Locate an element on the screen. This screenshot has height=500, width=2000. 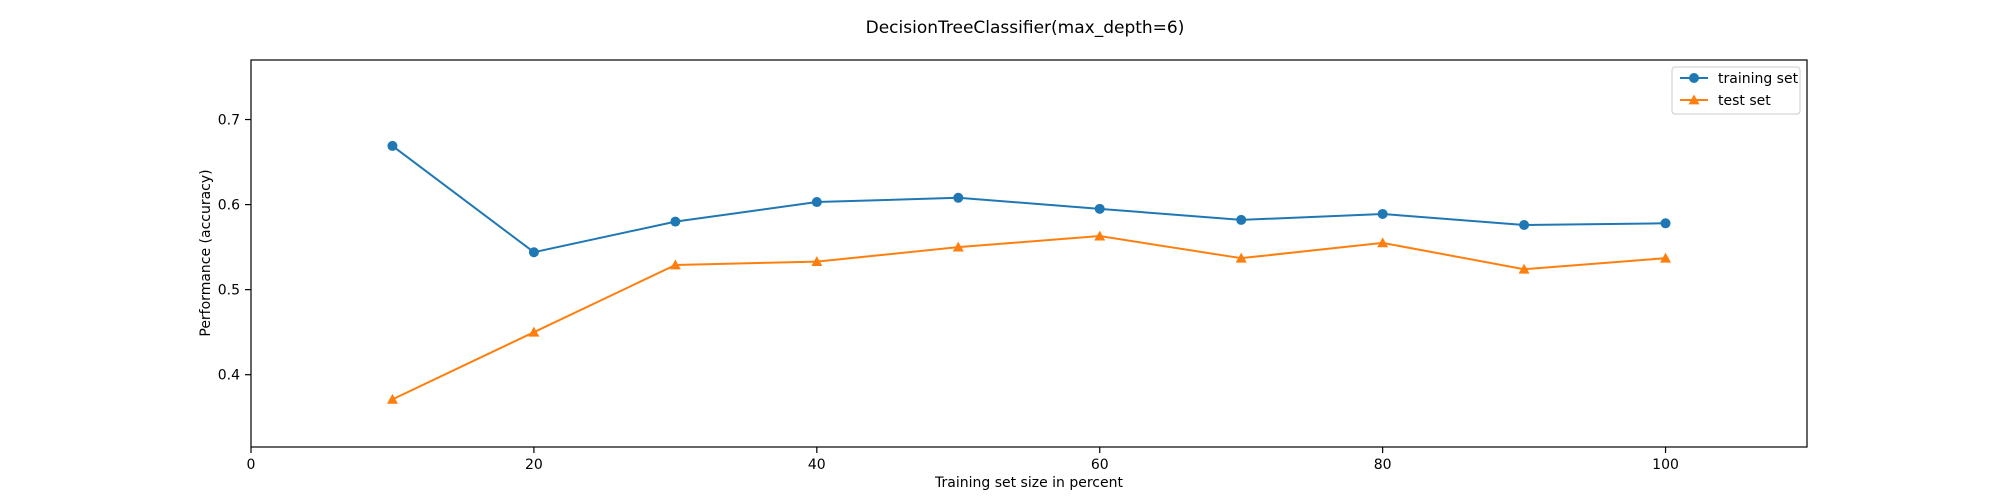
legend-marker-test-set is located at coordinates (1694, 99).